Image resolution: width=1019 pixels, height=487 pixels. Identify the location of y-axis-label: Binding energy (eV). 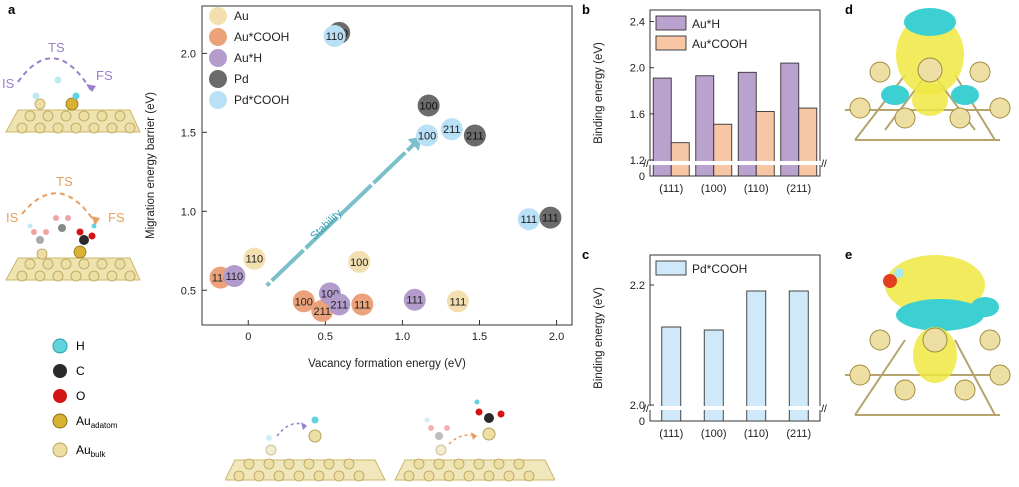
(599, 93).